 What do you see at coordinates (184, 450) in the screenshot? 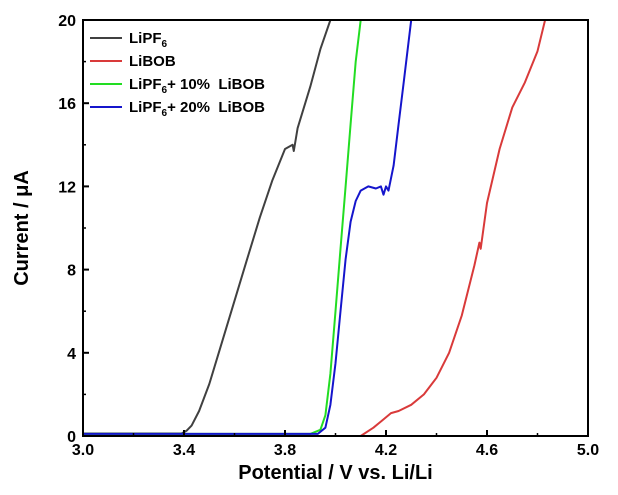
I see `x-tick-label: 3.4` at bounding box center [184, 450].